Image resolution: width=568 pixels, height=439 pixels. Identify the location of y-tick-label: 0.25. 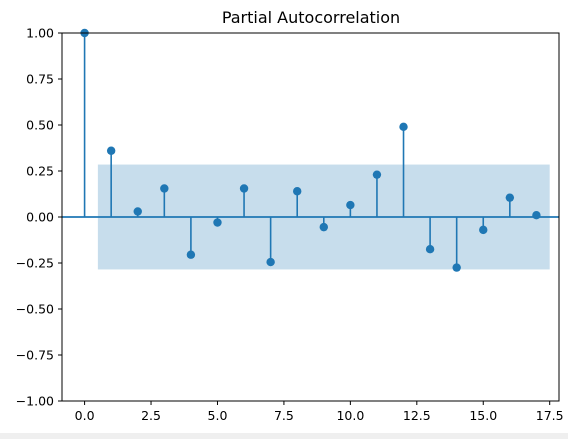
(40, 171).